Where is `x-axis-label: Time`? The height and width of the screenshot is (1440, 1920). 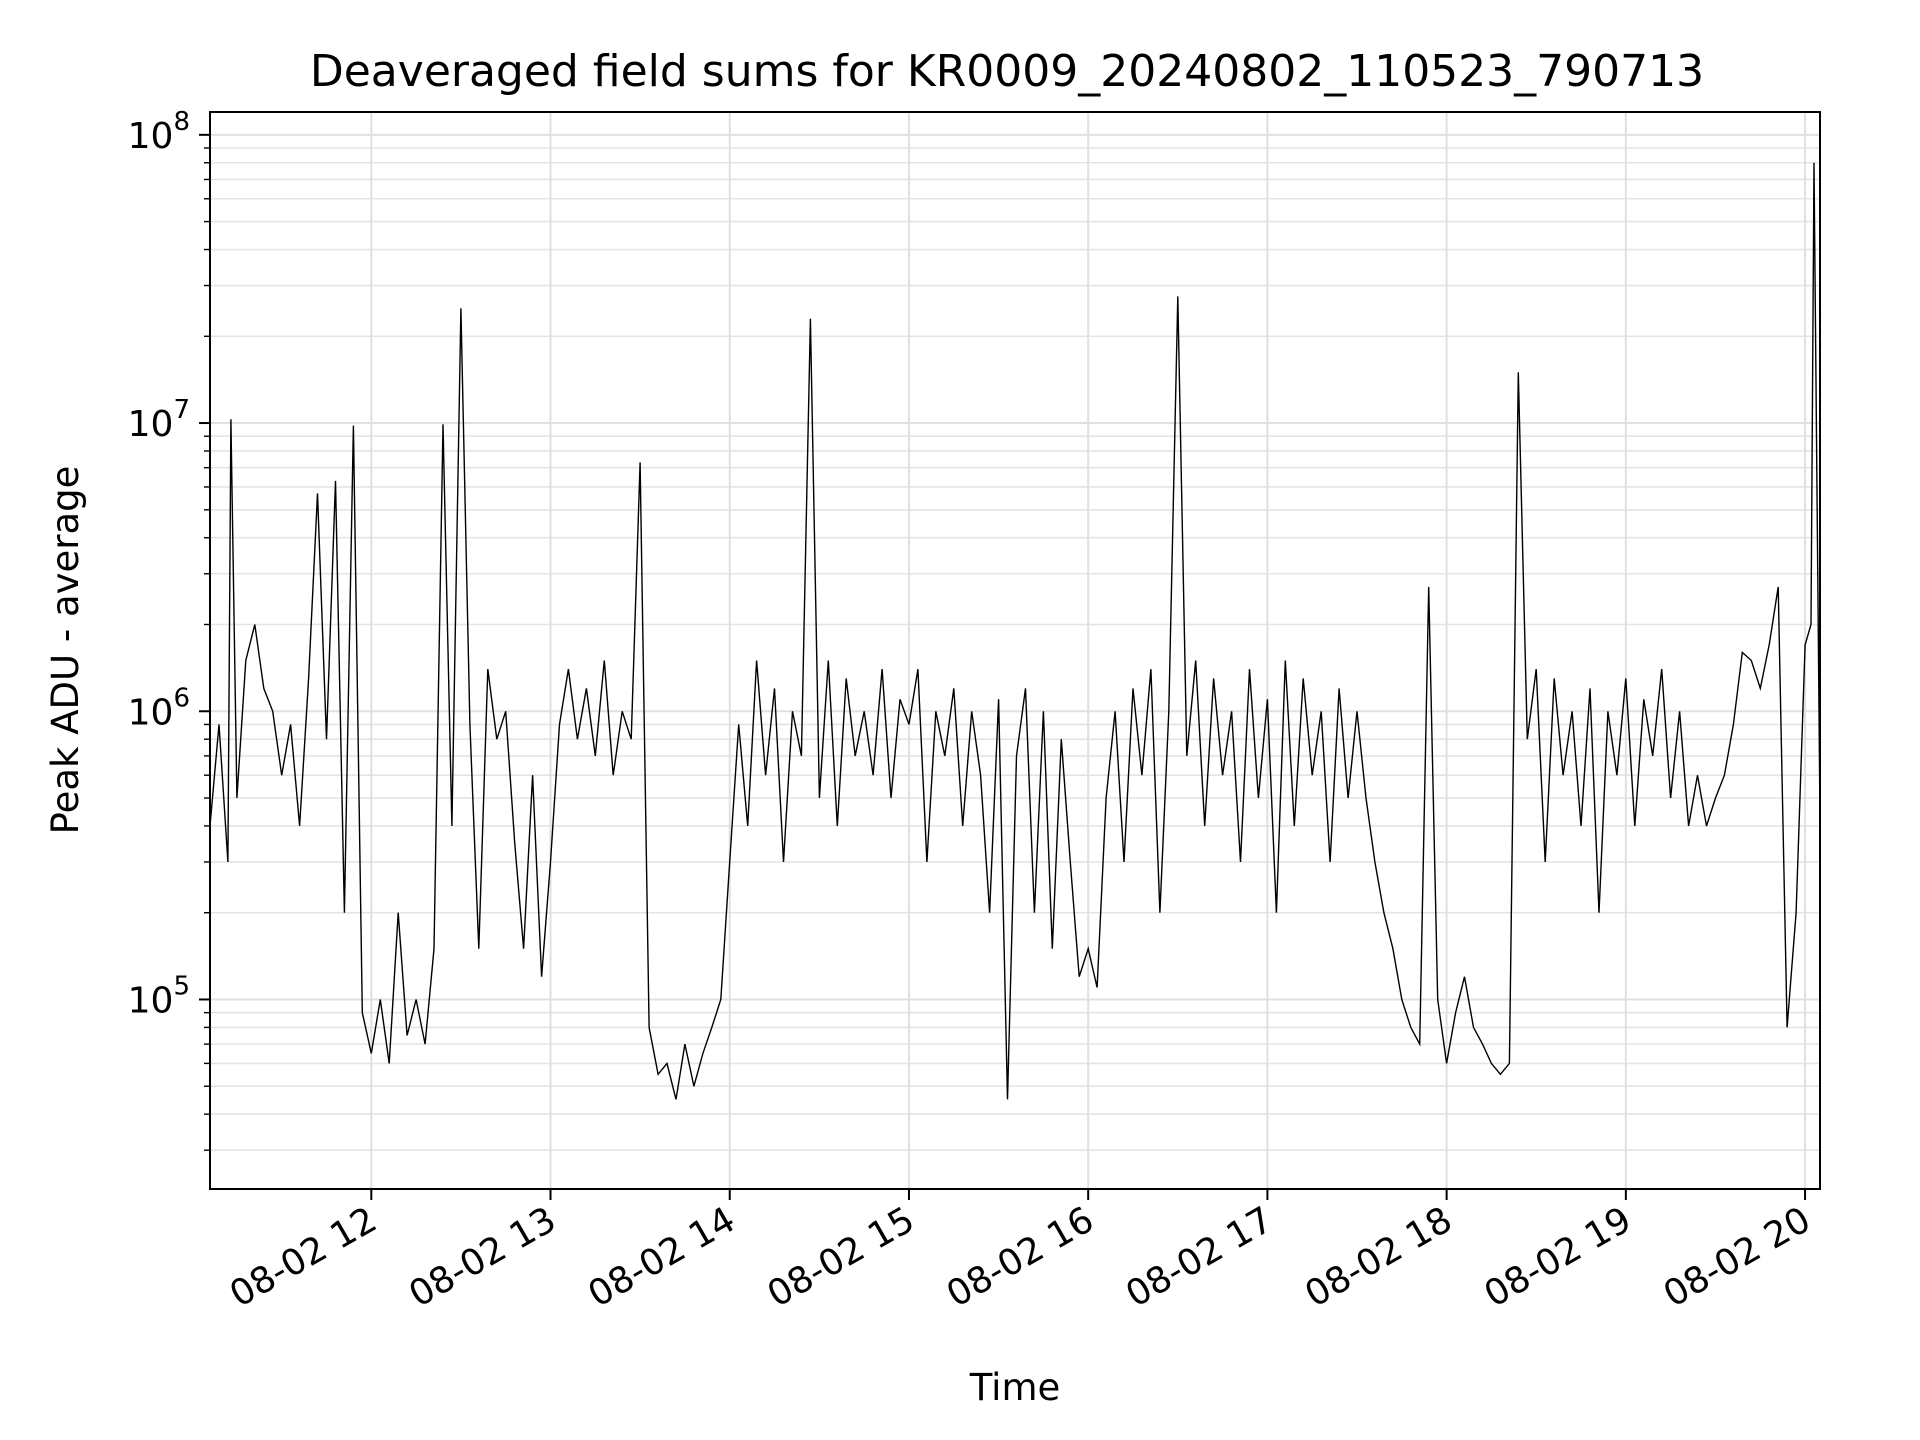 x-axis-label: Time is located at coordinates (1015, 1387).